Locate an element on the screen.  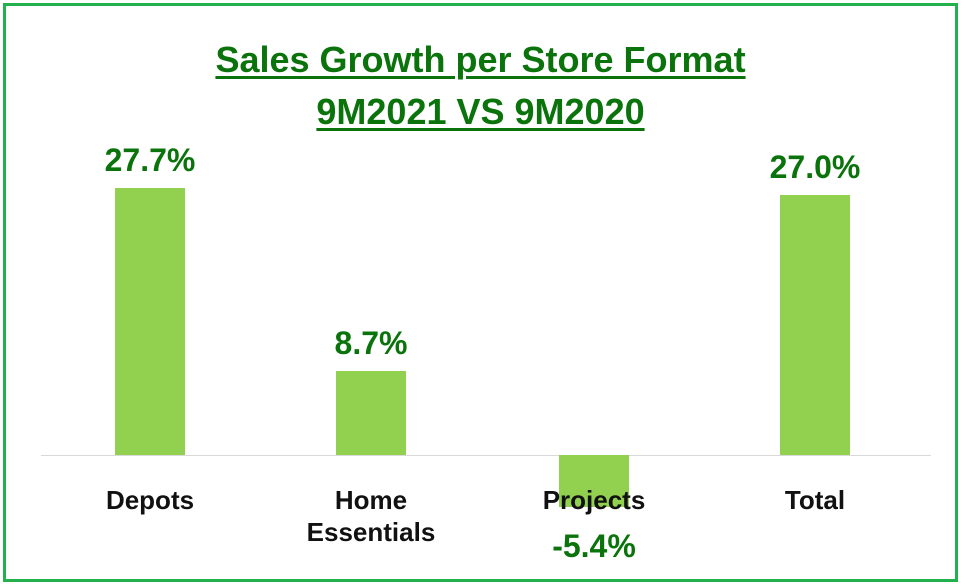
data-label: -5.4% is located at coordinates (594, 546).